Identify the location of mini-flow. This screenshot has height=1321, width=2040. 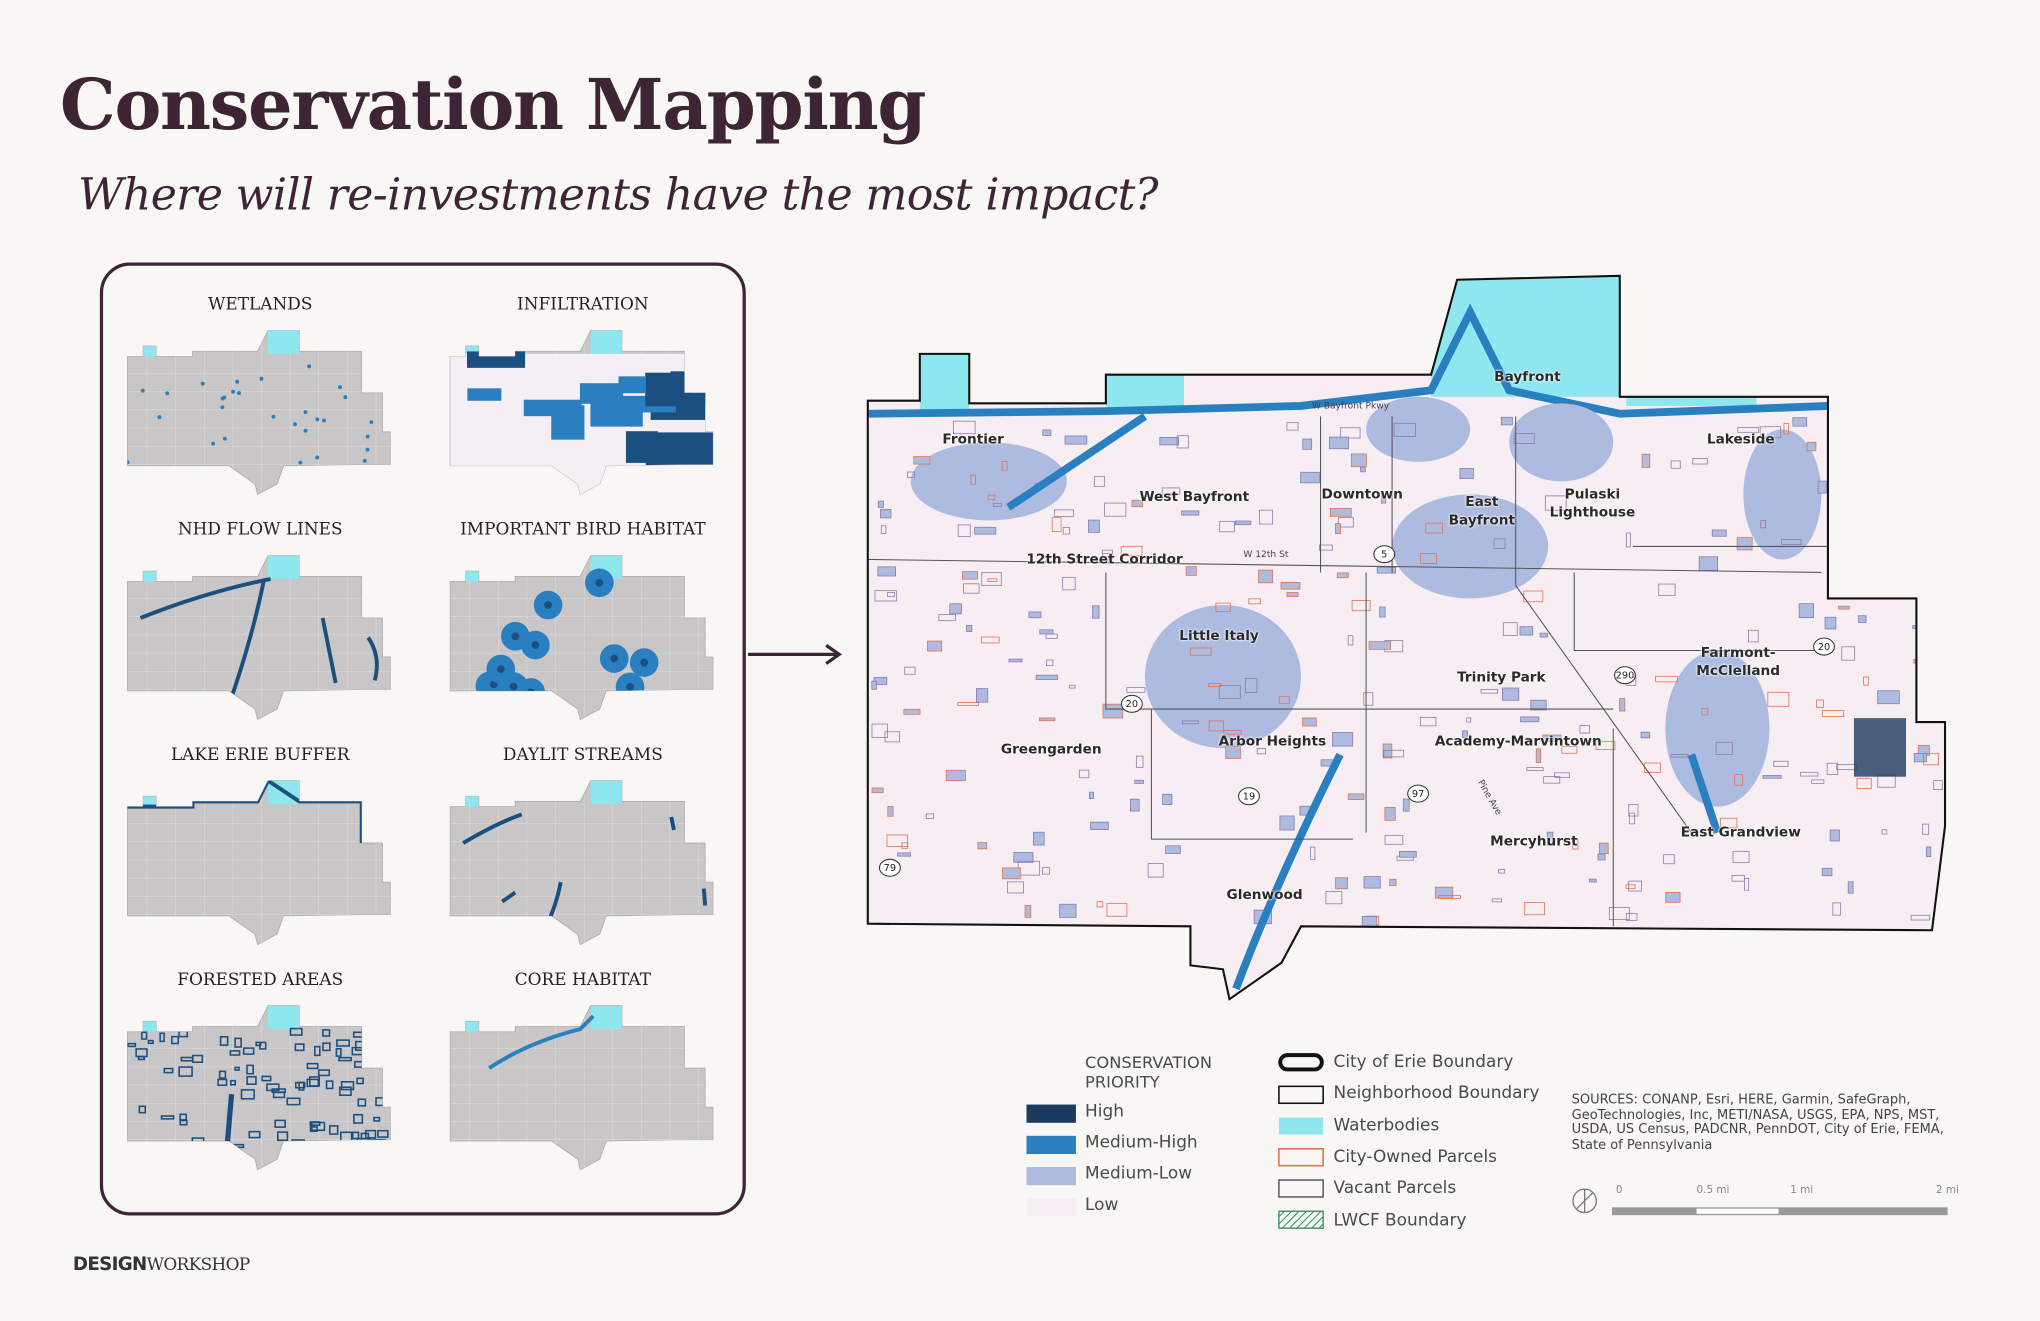
(372, 658).